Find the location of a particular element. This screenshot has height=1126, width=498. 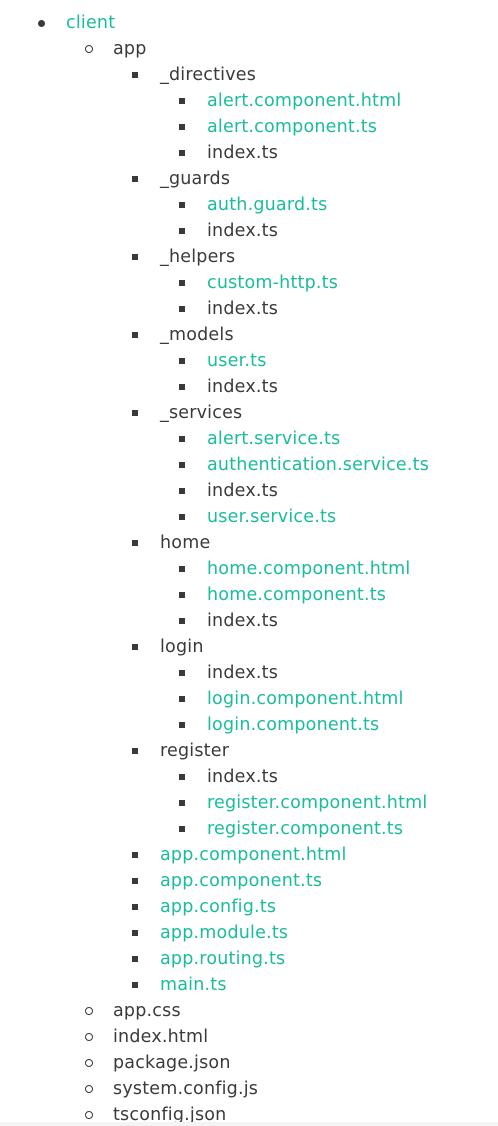

file-link: user.ts is located at coordinates (237, 361).